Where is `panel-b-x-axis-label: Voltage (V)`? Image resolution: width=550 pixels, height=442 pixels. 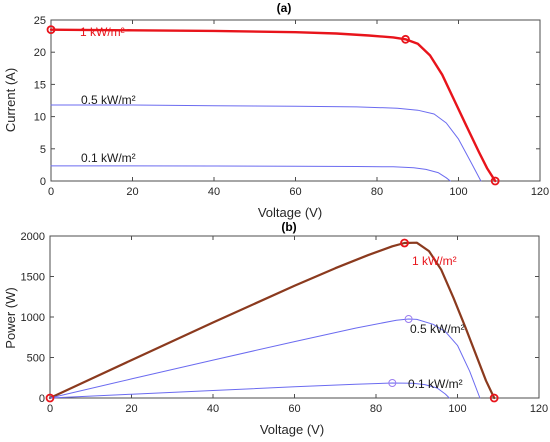 panel-b-x-axis-label: Voltage (V) is located at coordinates (292, 429).